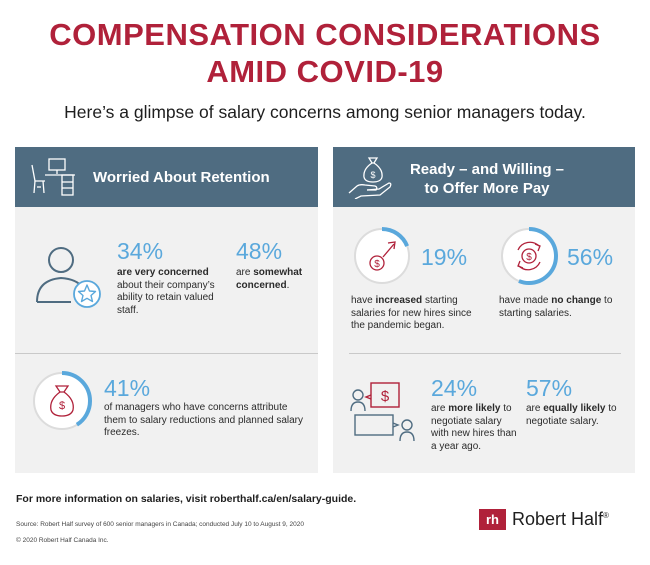 The width and height of the screenshot is (650, 565). What do you see at coordinates (525, 300) in the screenshot?
I see `no-change-lead: have made` at bounding box center [525, 300].